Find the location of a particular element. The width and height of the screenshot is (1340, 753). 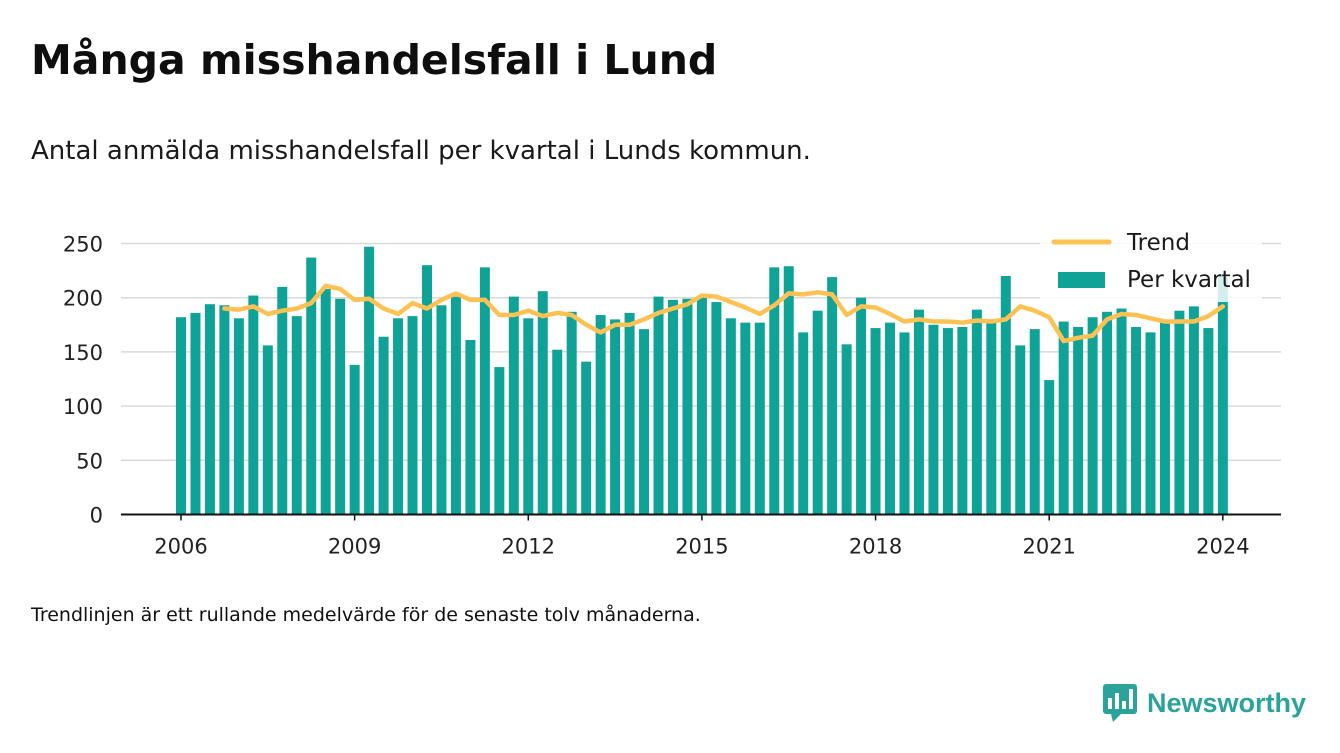

legend-bar-swatch is located at coordinates (1081, 280).